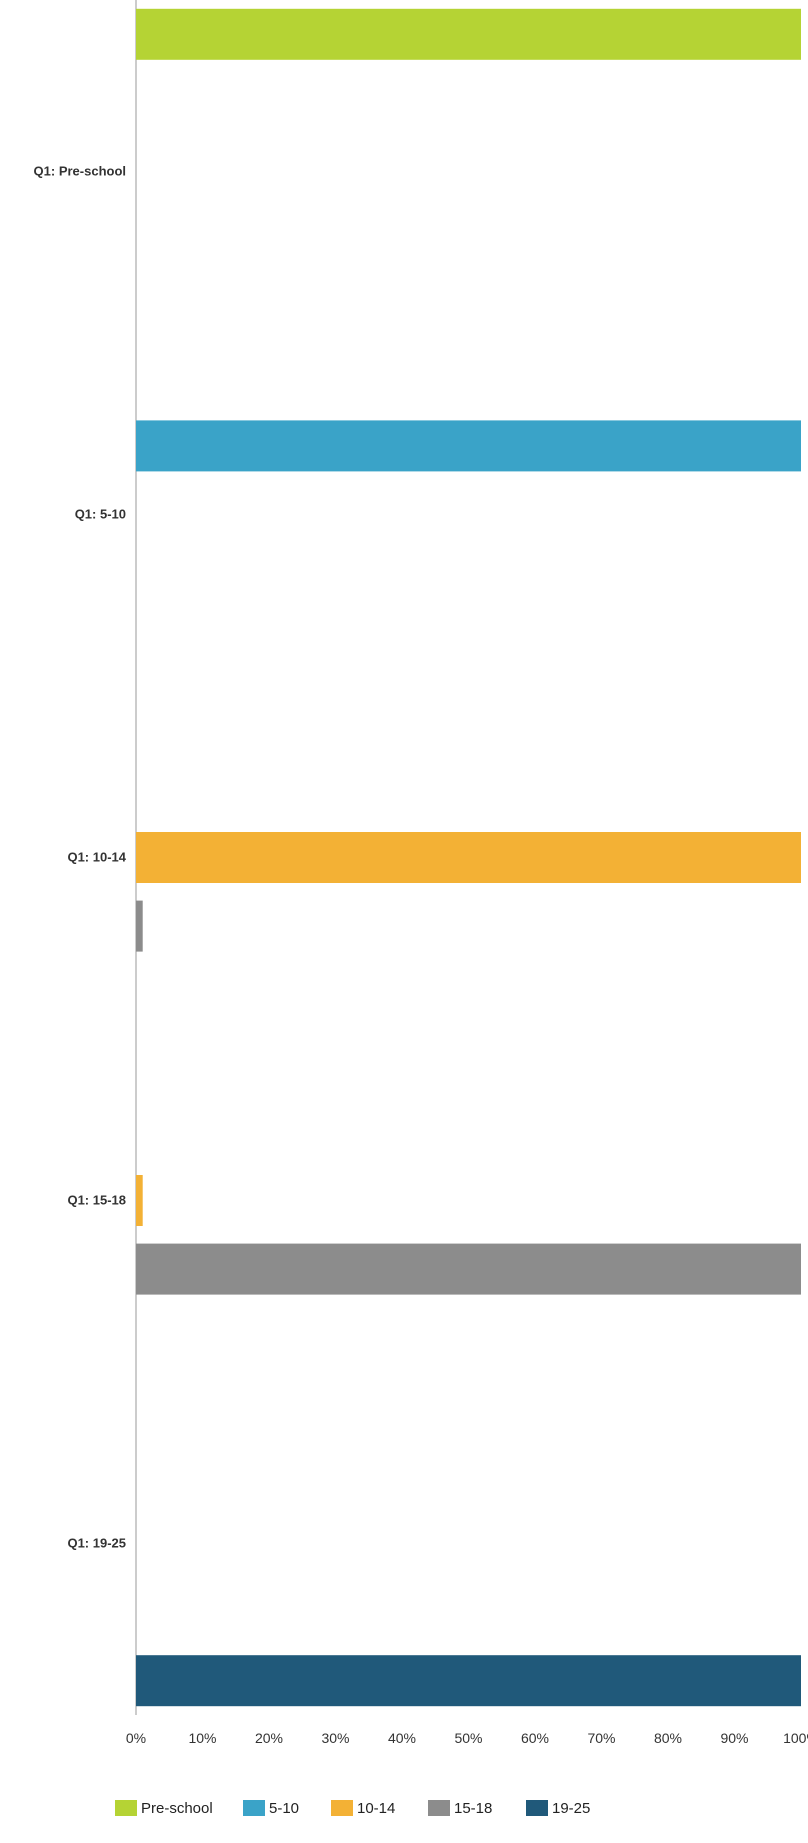 The width and height of the screenshot is (808, 1843). Describe the element at coordinates (136, 1738) in the screenshot. I see `x-tick-label: 0%` at that location.